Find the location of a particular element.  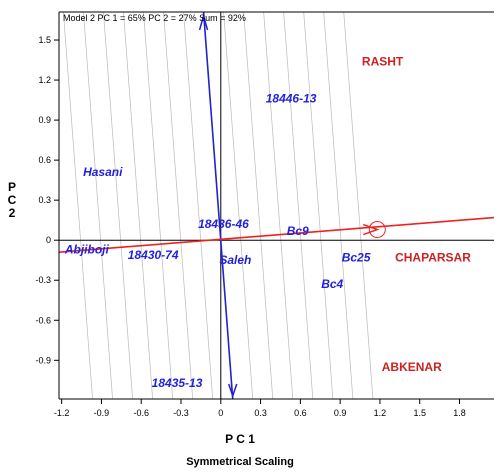

average-environment-circle is located at coordinates (377, 230).